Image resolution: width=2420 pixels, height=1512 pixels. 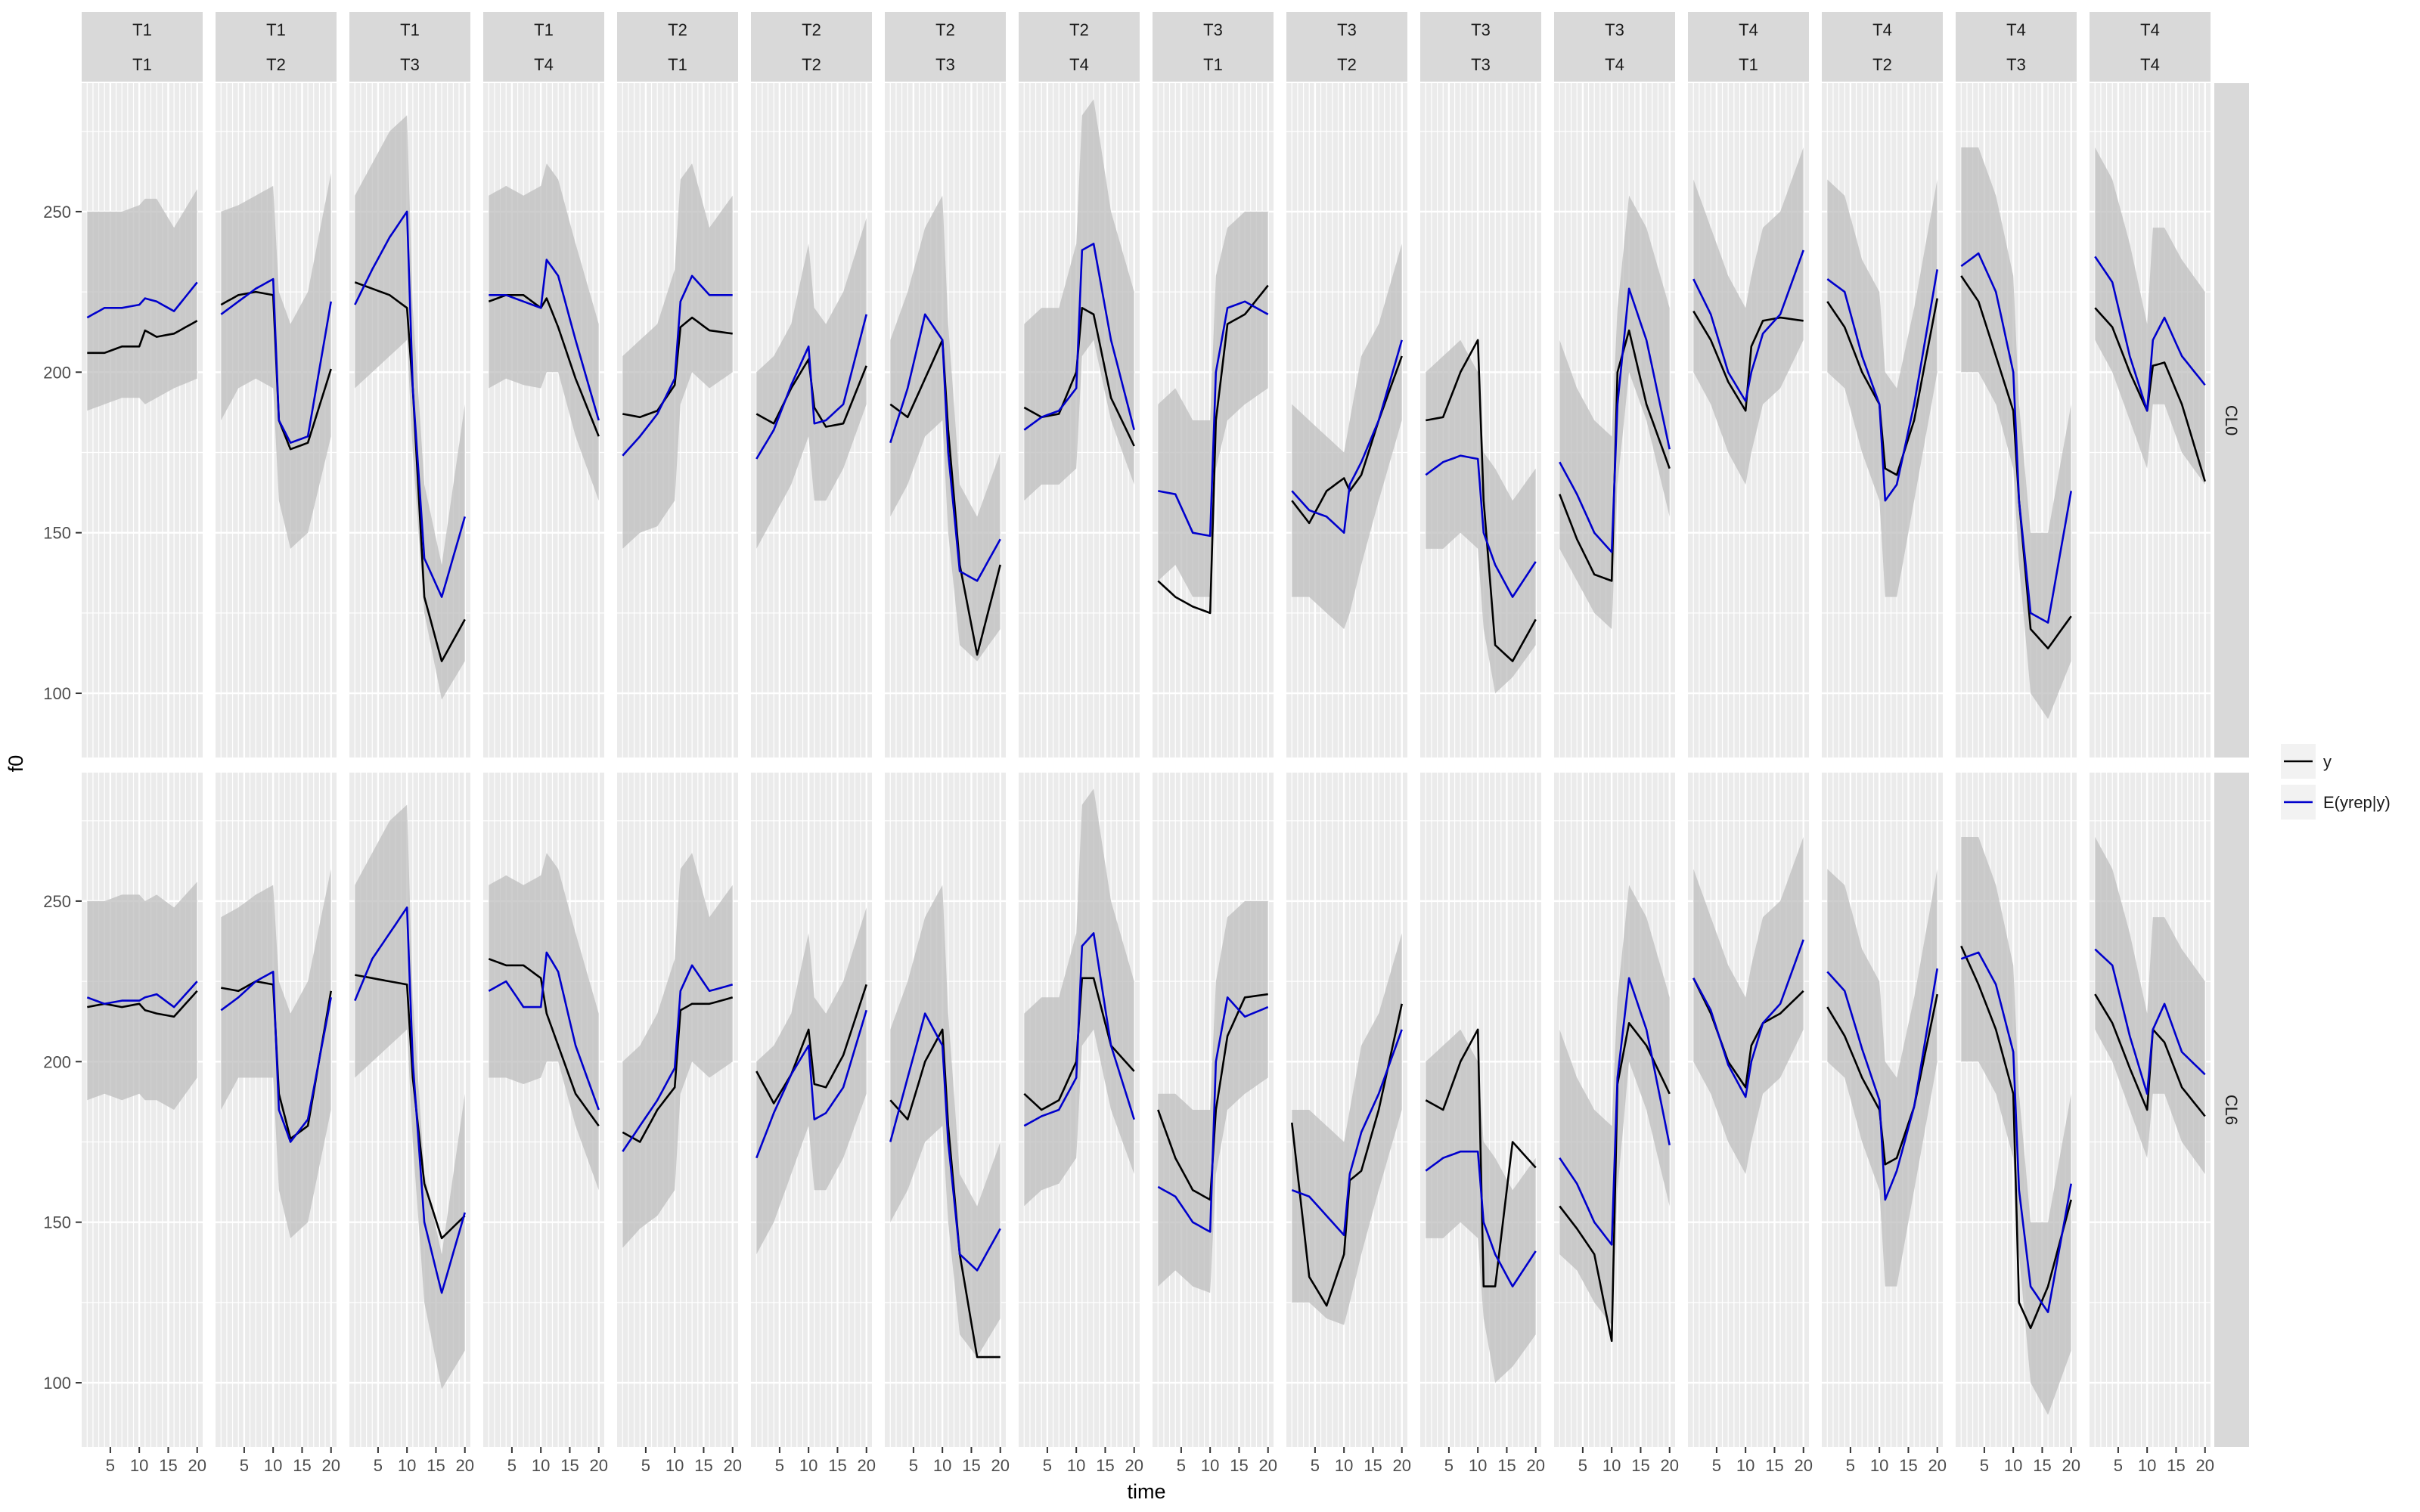 What do you see at coordinates (2357, 803) in the screenshot?
I see `legend-label-yrep: E(yrep|y)` at bounding box center [2357, 803].